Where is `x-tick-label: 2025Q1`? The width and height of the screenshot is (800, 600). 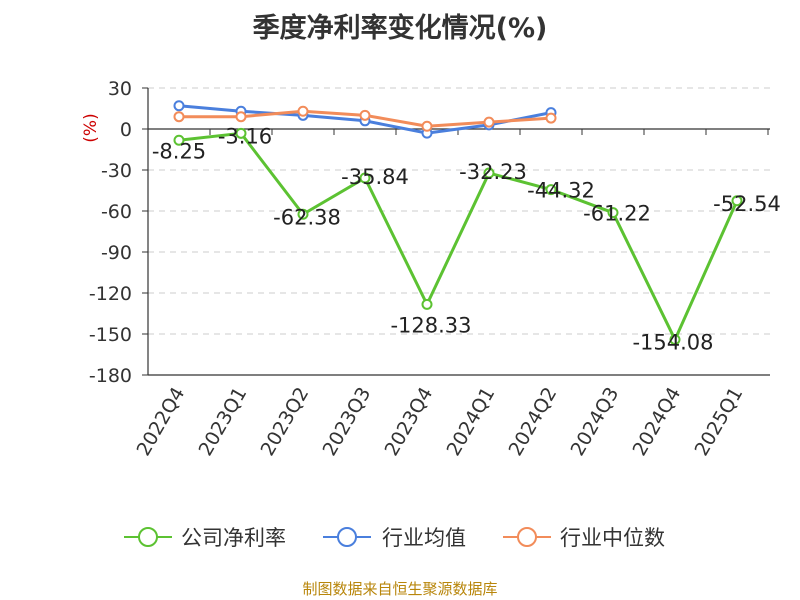 x-tick-label: 2025Q1 is located at coordinates (719, 422).